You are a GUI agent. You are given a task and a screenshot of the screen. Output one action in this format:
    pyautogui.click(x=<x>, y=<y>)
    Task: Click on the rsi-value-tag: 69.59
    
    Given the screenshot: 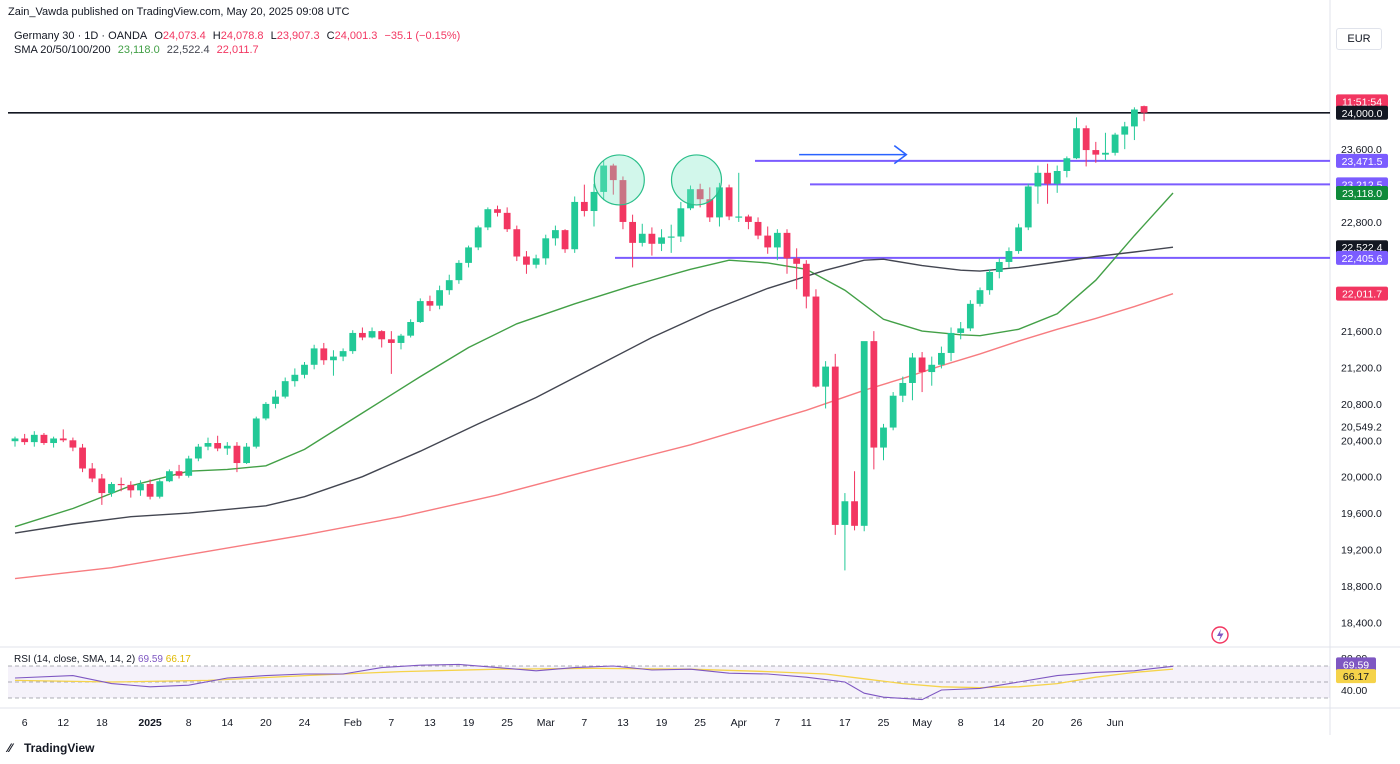 What is the action you would take?
    pyautogui.click(x=1356, y=664)
    